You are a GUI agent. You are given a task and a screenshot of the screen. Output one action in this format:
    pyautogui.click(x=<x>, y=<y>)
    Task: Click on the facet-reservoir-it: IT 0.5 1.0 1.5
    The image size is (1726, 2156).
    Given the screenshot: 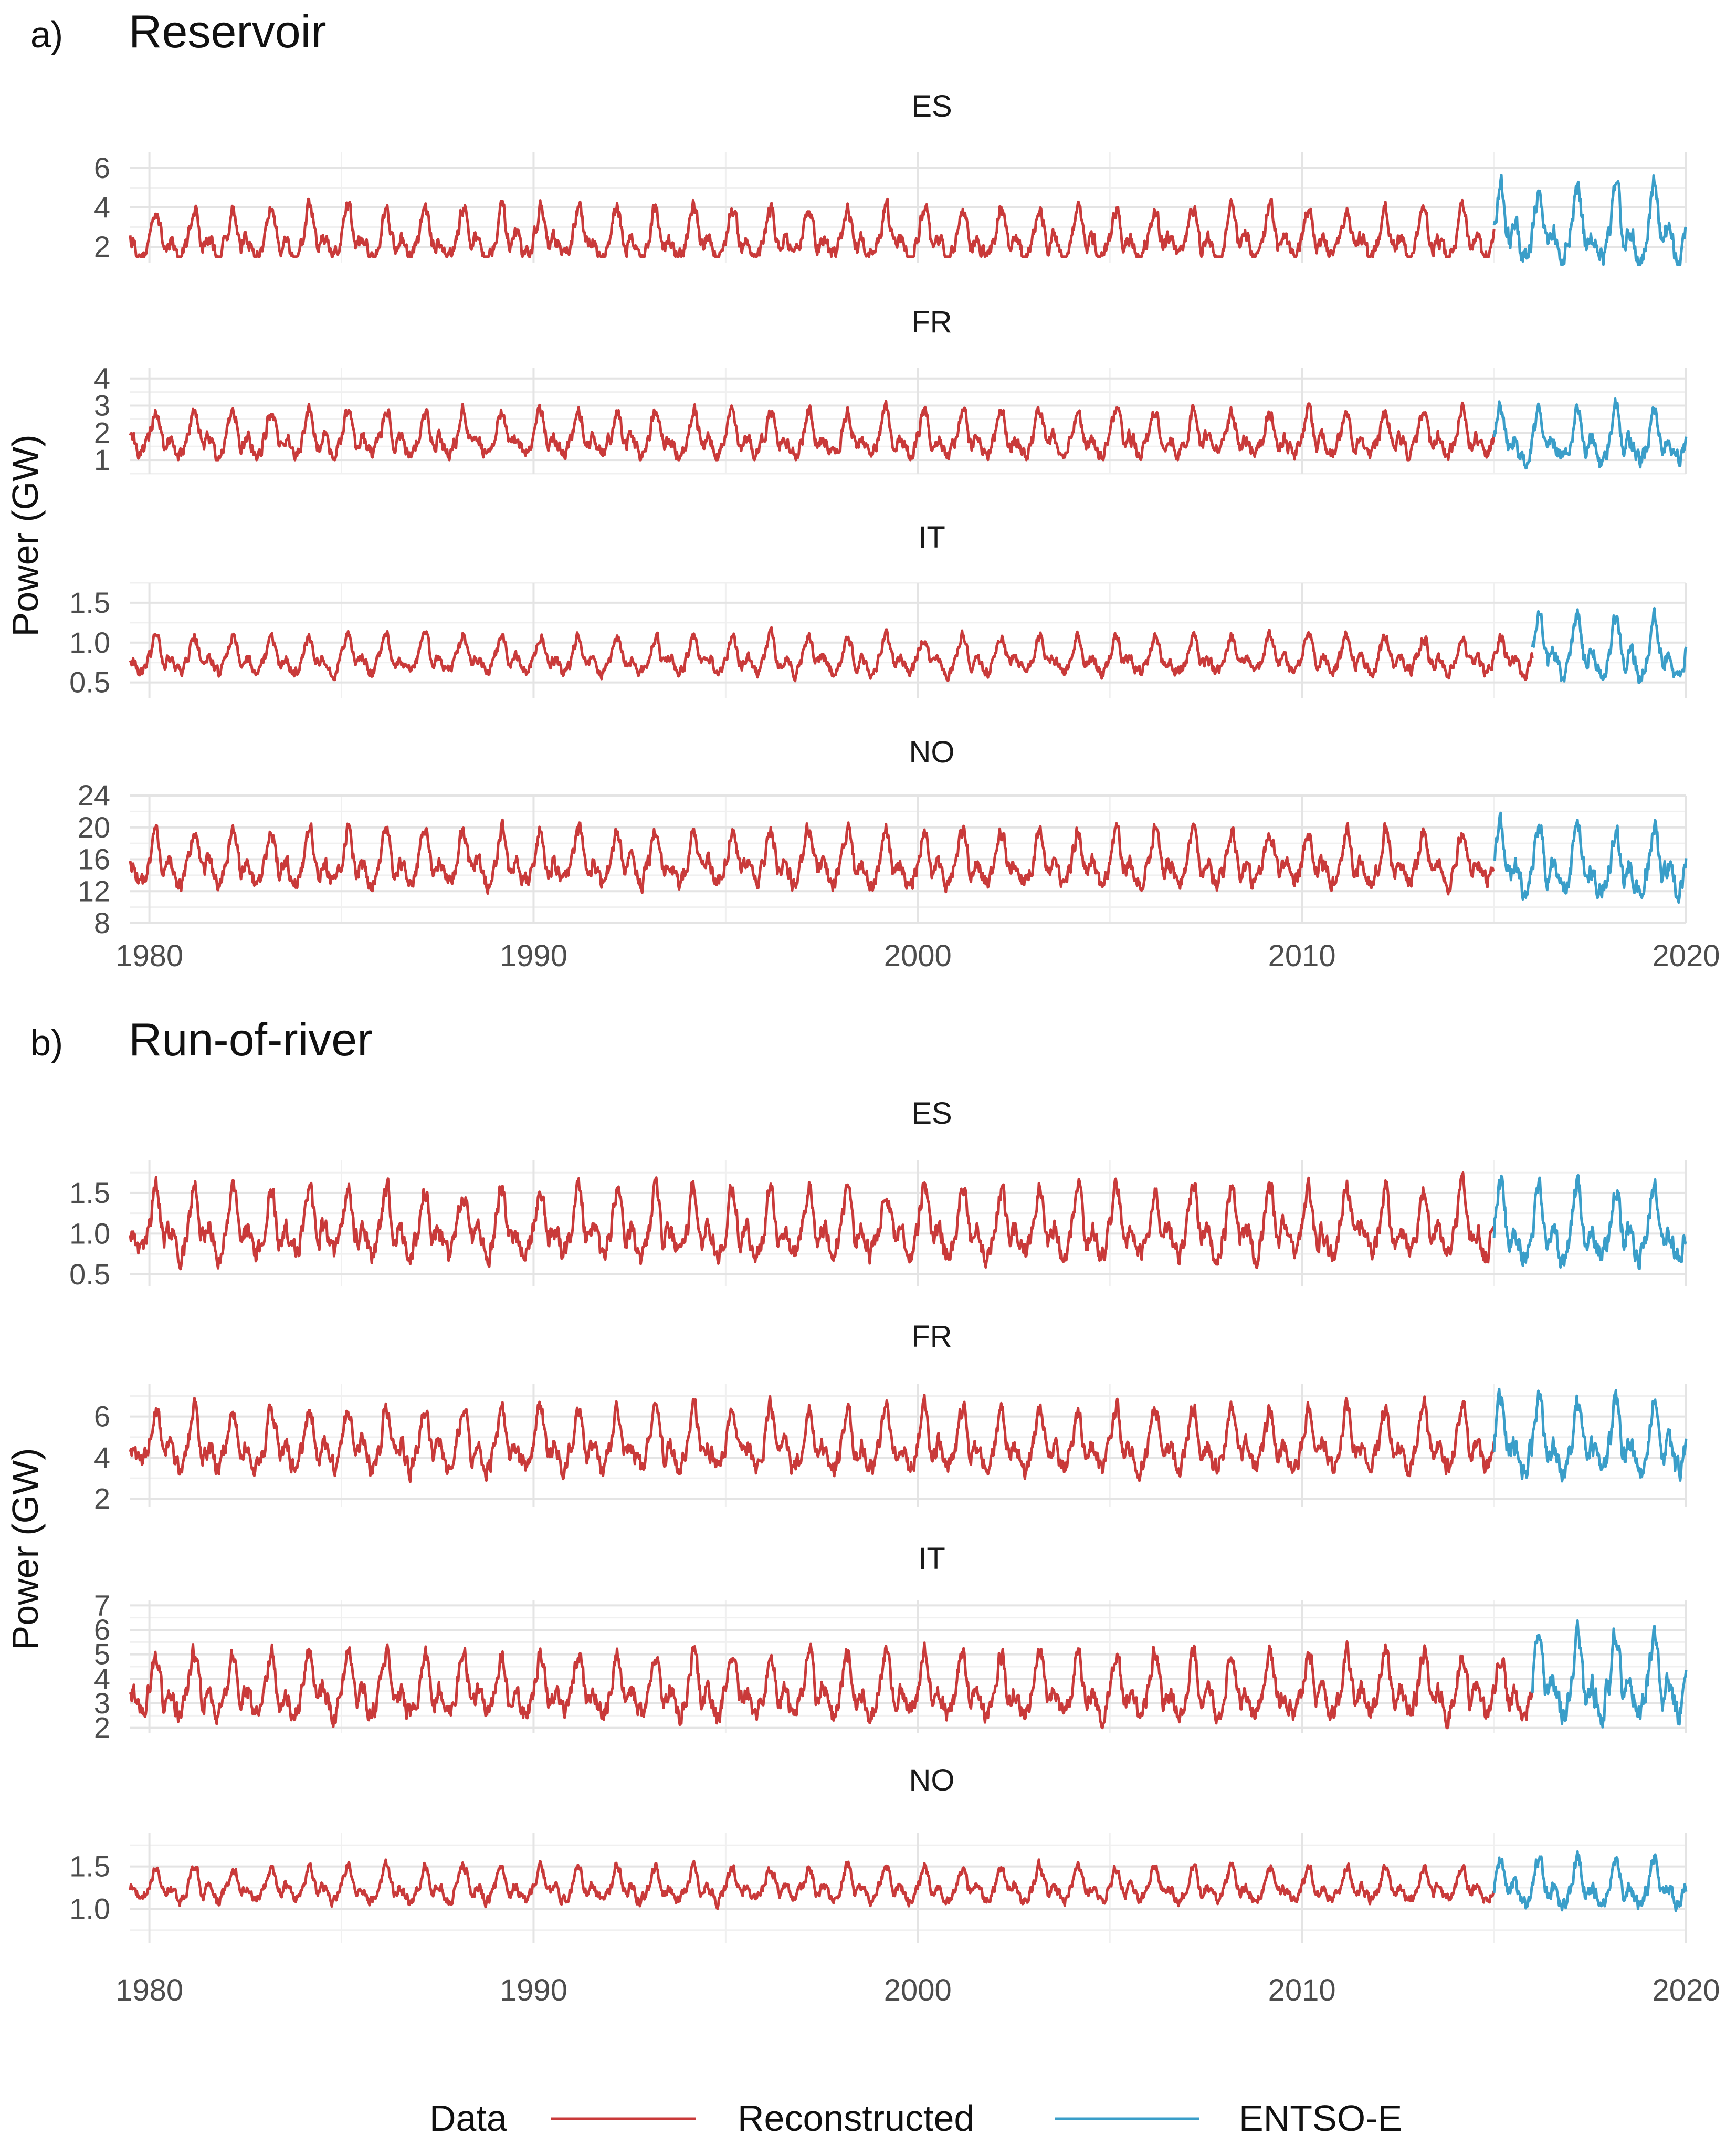 What is the action you would take?
    pyautogui.click(x=878, y=609)
    